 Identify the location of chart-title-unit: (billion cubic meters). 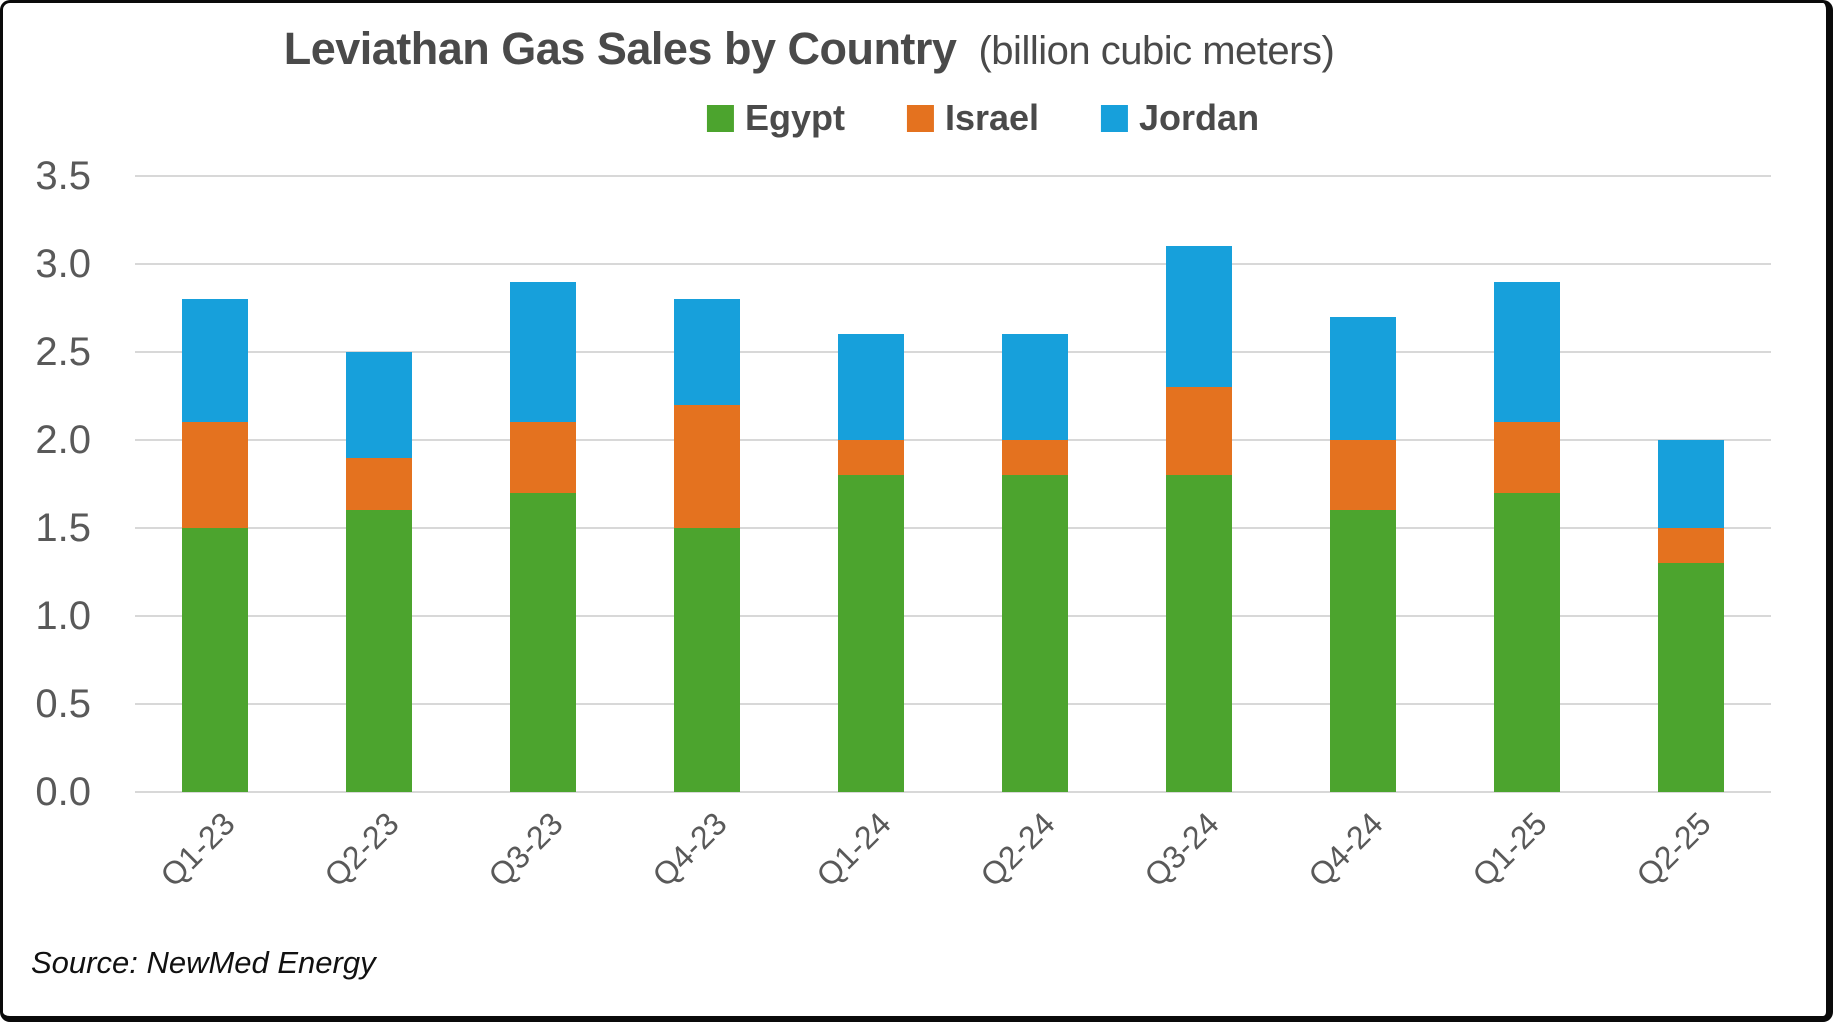
(1156, 51).